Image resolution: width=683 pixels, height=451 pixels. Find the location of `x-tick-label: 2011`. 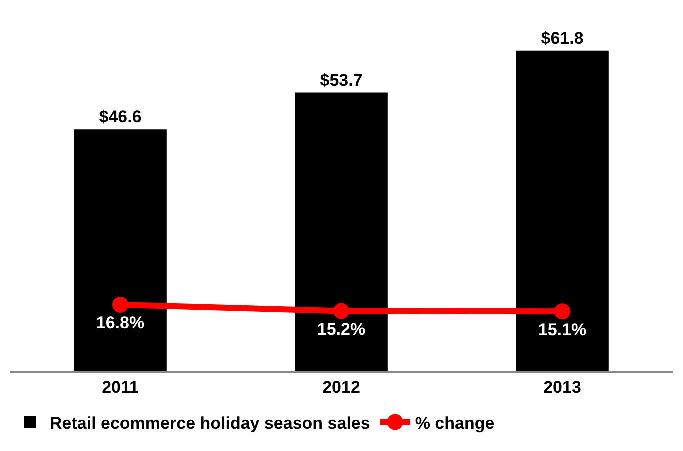

x-tick-label: 2011 is located at coordinates (120, 388).